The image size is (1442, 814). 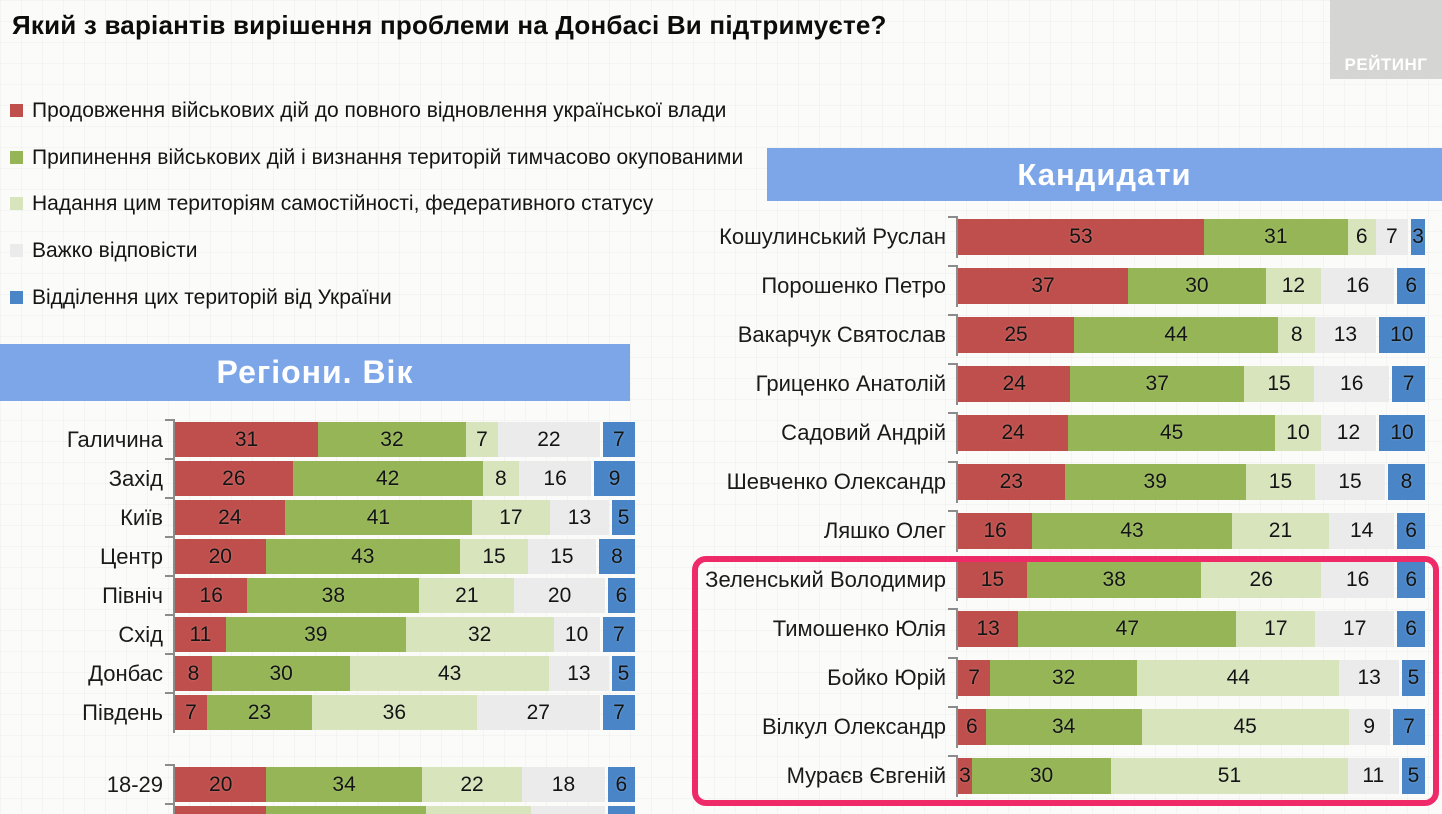 I want to click on bar-row: Київ 24 41 17 13 5, so click(x=320, y=517).